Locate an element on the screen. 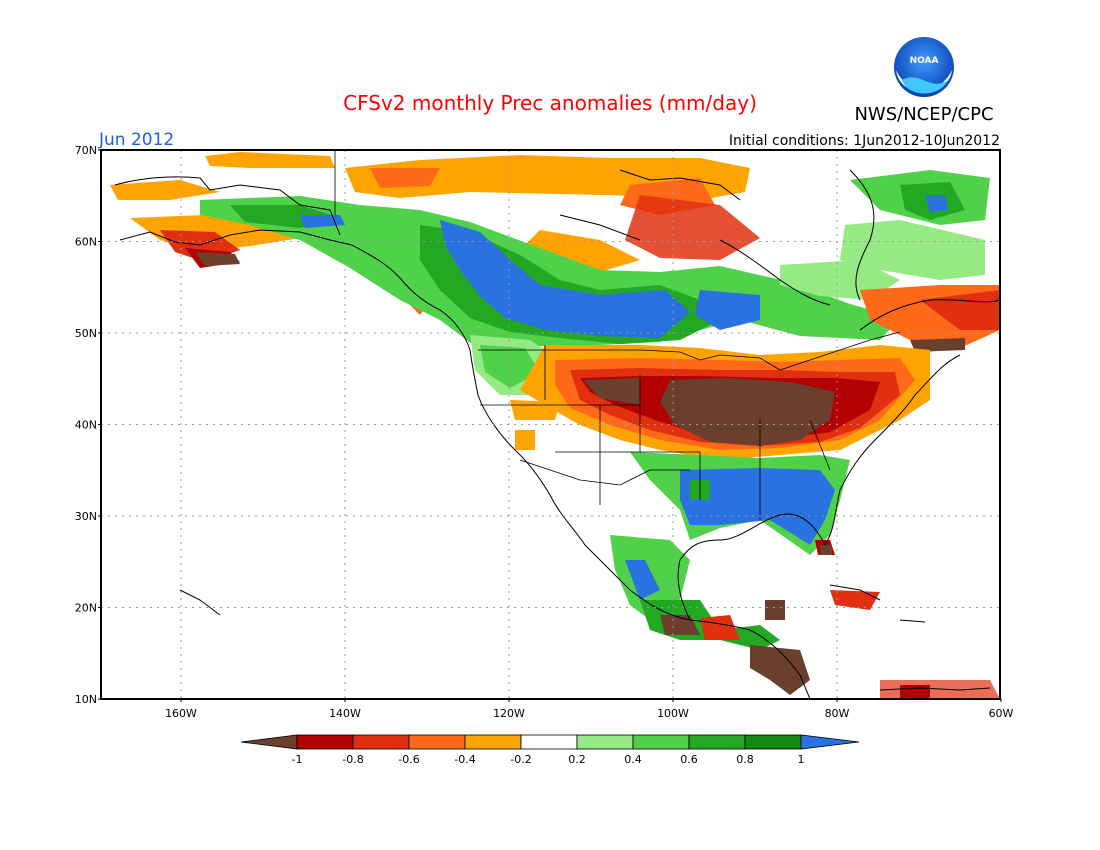 The width and height of the screenshot is (1100, 850). colorbar-label: 0.6 is located at coordinates (689, 759).